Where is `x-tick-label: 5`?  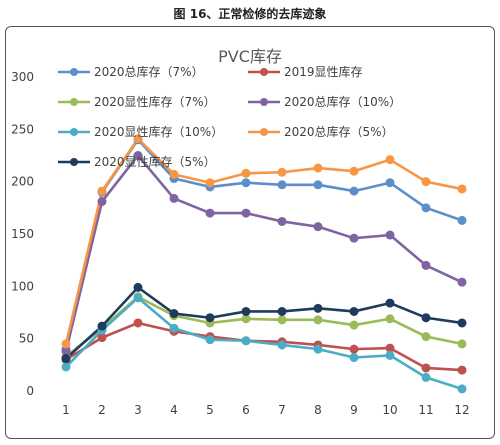
x-tick-label: 5 is located at coordinates (210, 410).